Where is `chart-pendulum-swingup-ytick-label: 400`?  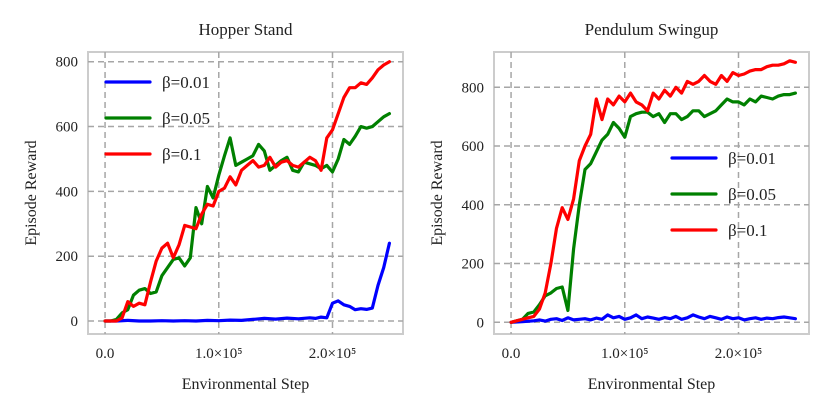
chart-pendulum-swingup-ytick-label: 400 is located at coordinates (473, 206).